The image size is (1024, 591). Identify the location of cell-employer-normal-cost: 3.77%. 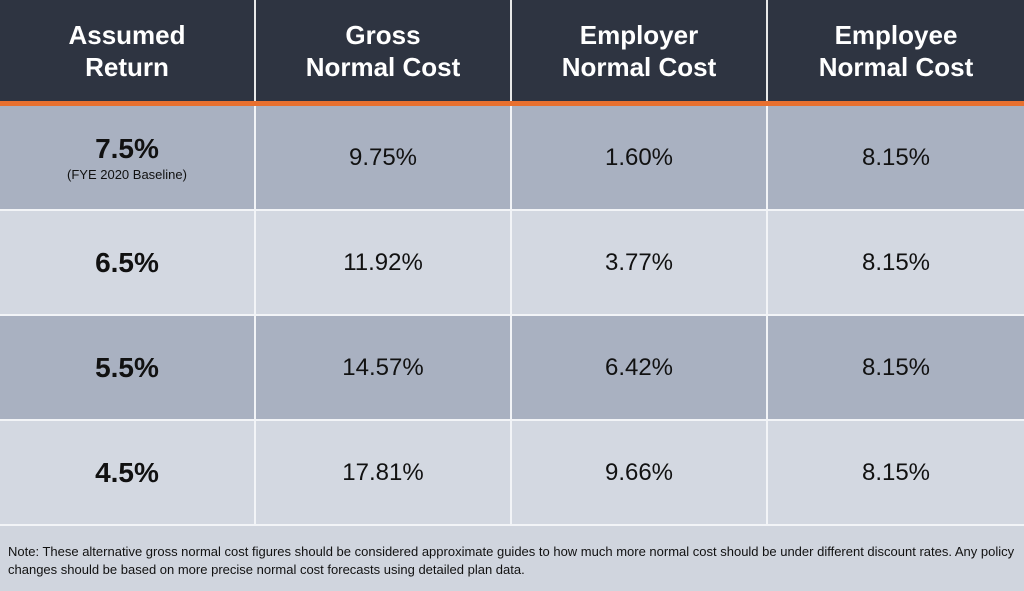
(640, 262).